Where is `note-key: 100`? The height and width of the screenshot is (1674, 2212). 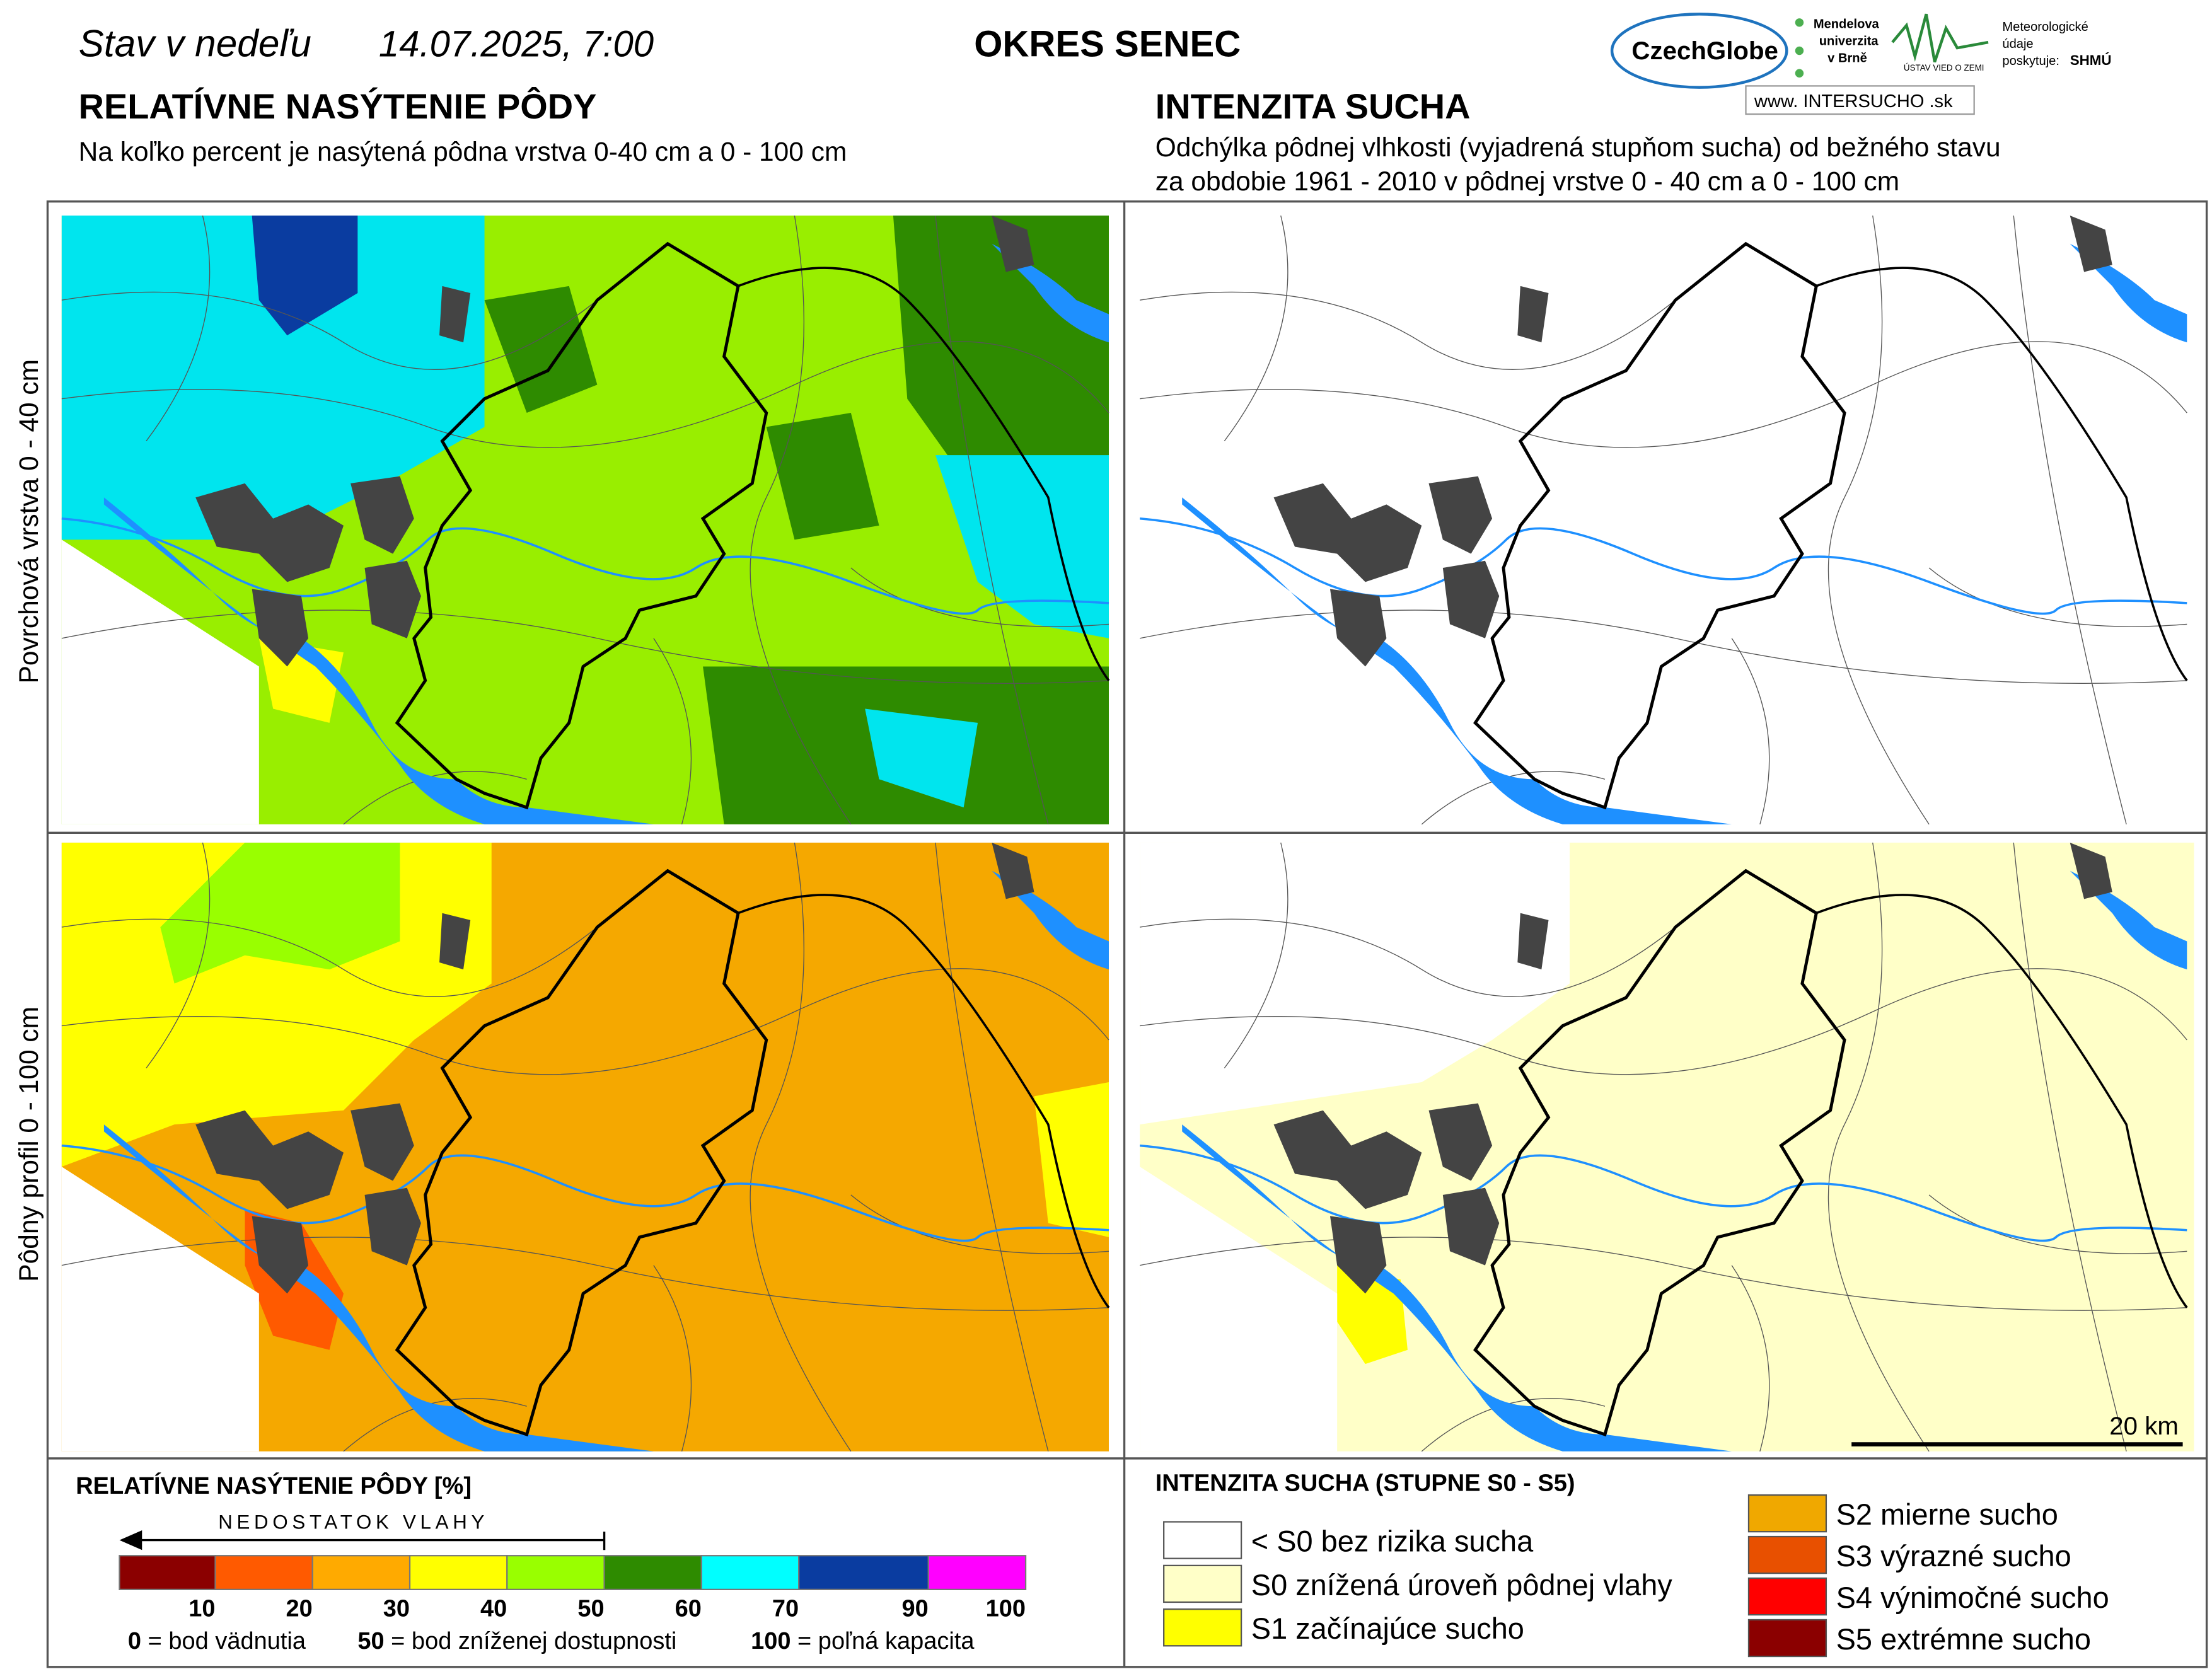 note-key: 100 is located at coordinates (770, 1641).